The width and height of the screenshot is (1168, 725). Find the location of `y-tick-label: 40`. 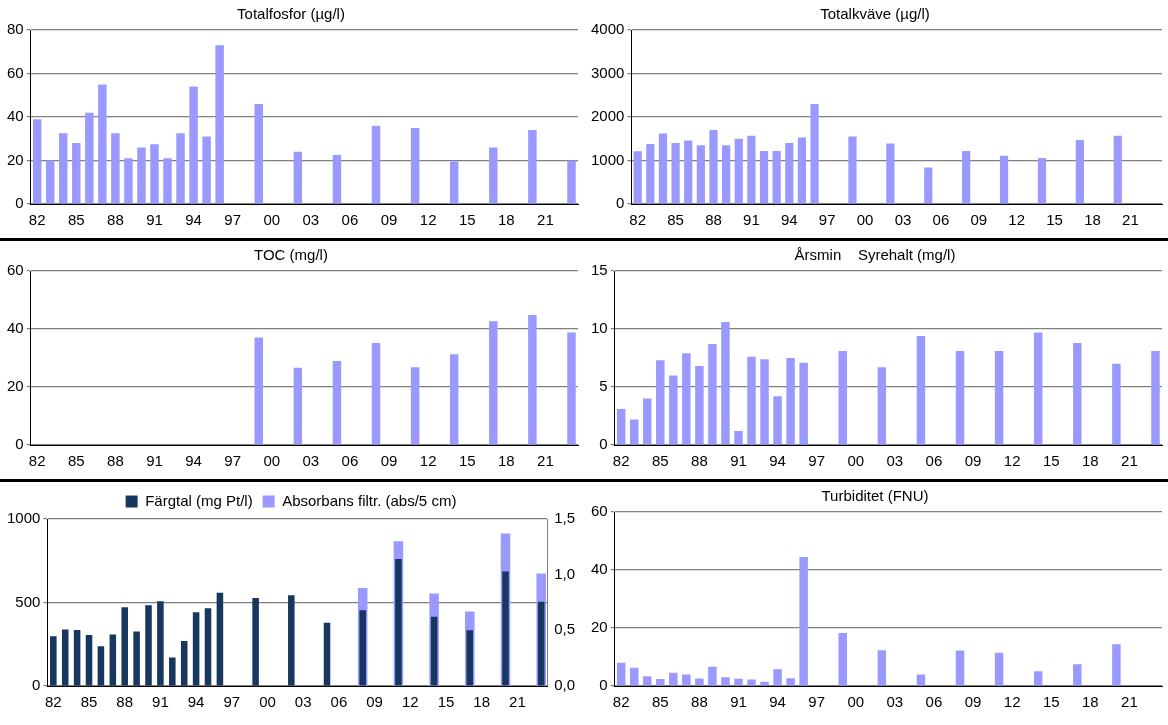

y-tick-label: 40 is located at coordinates (15, 116).